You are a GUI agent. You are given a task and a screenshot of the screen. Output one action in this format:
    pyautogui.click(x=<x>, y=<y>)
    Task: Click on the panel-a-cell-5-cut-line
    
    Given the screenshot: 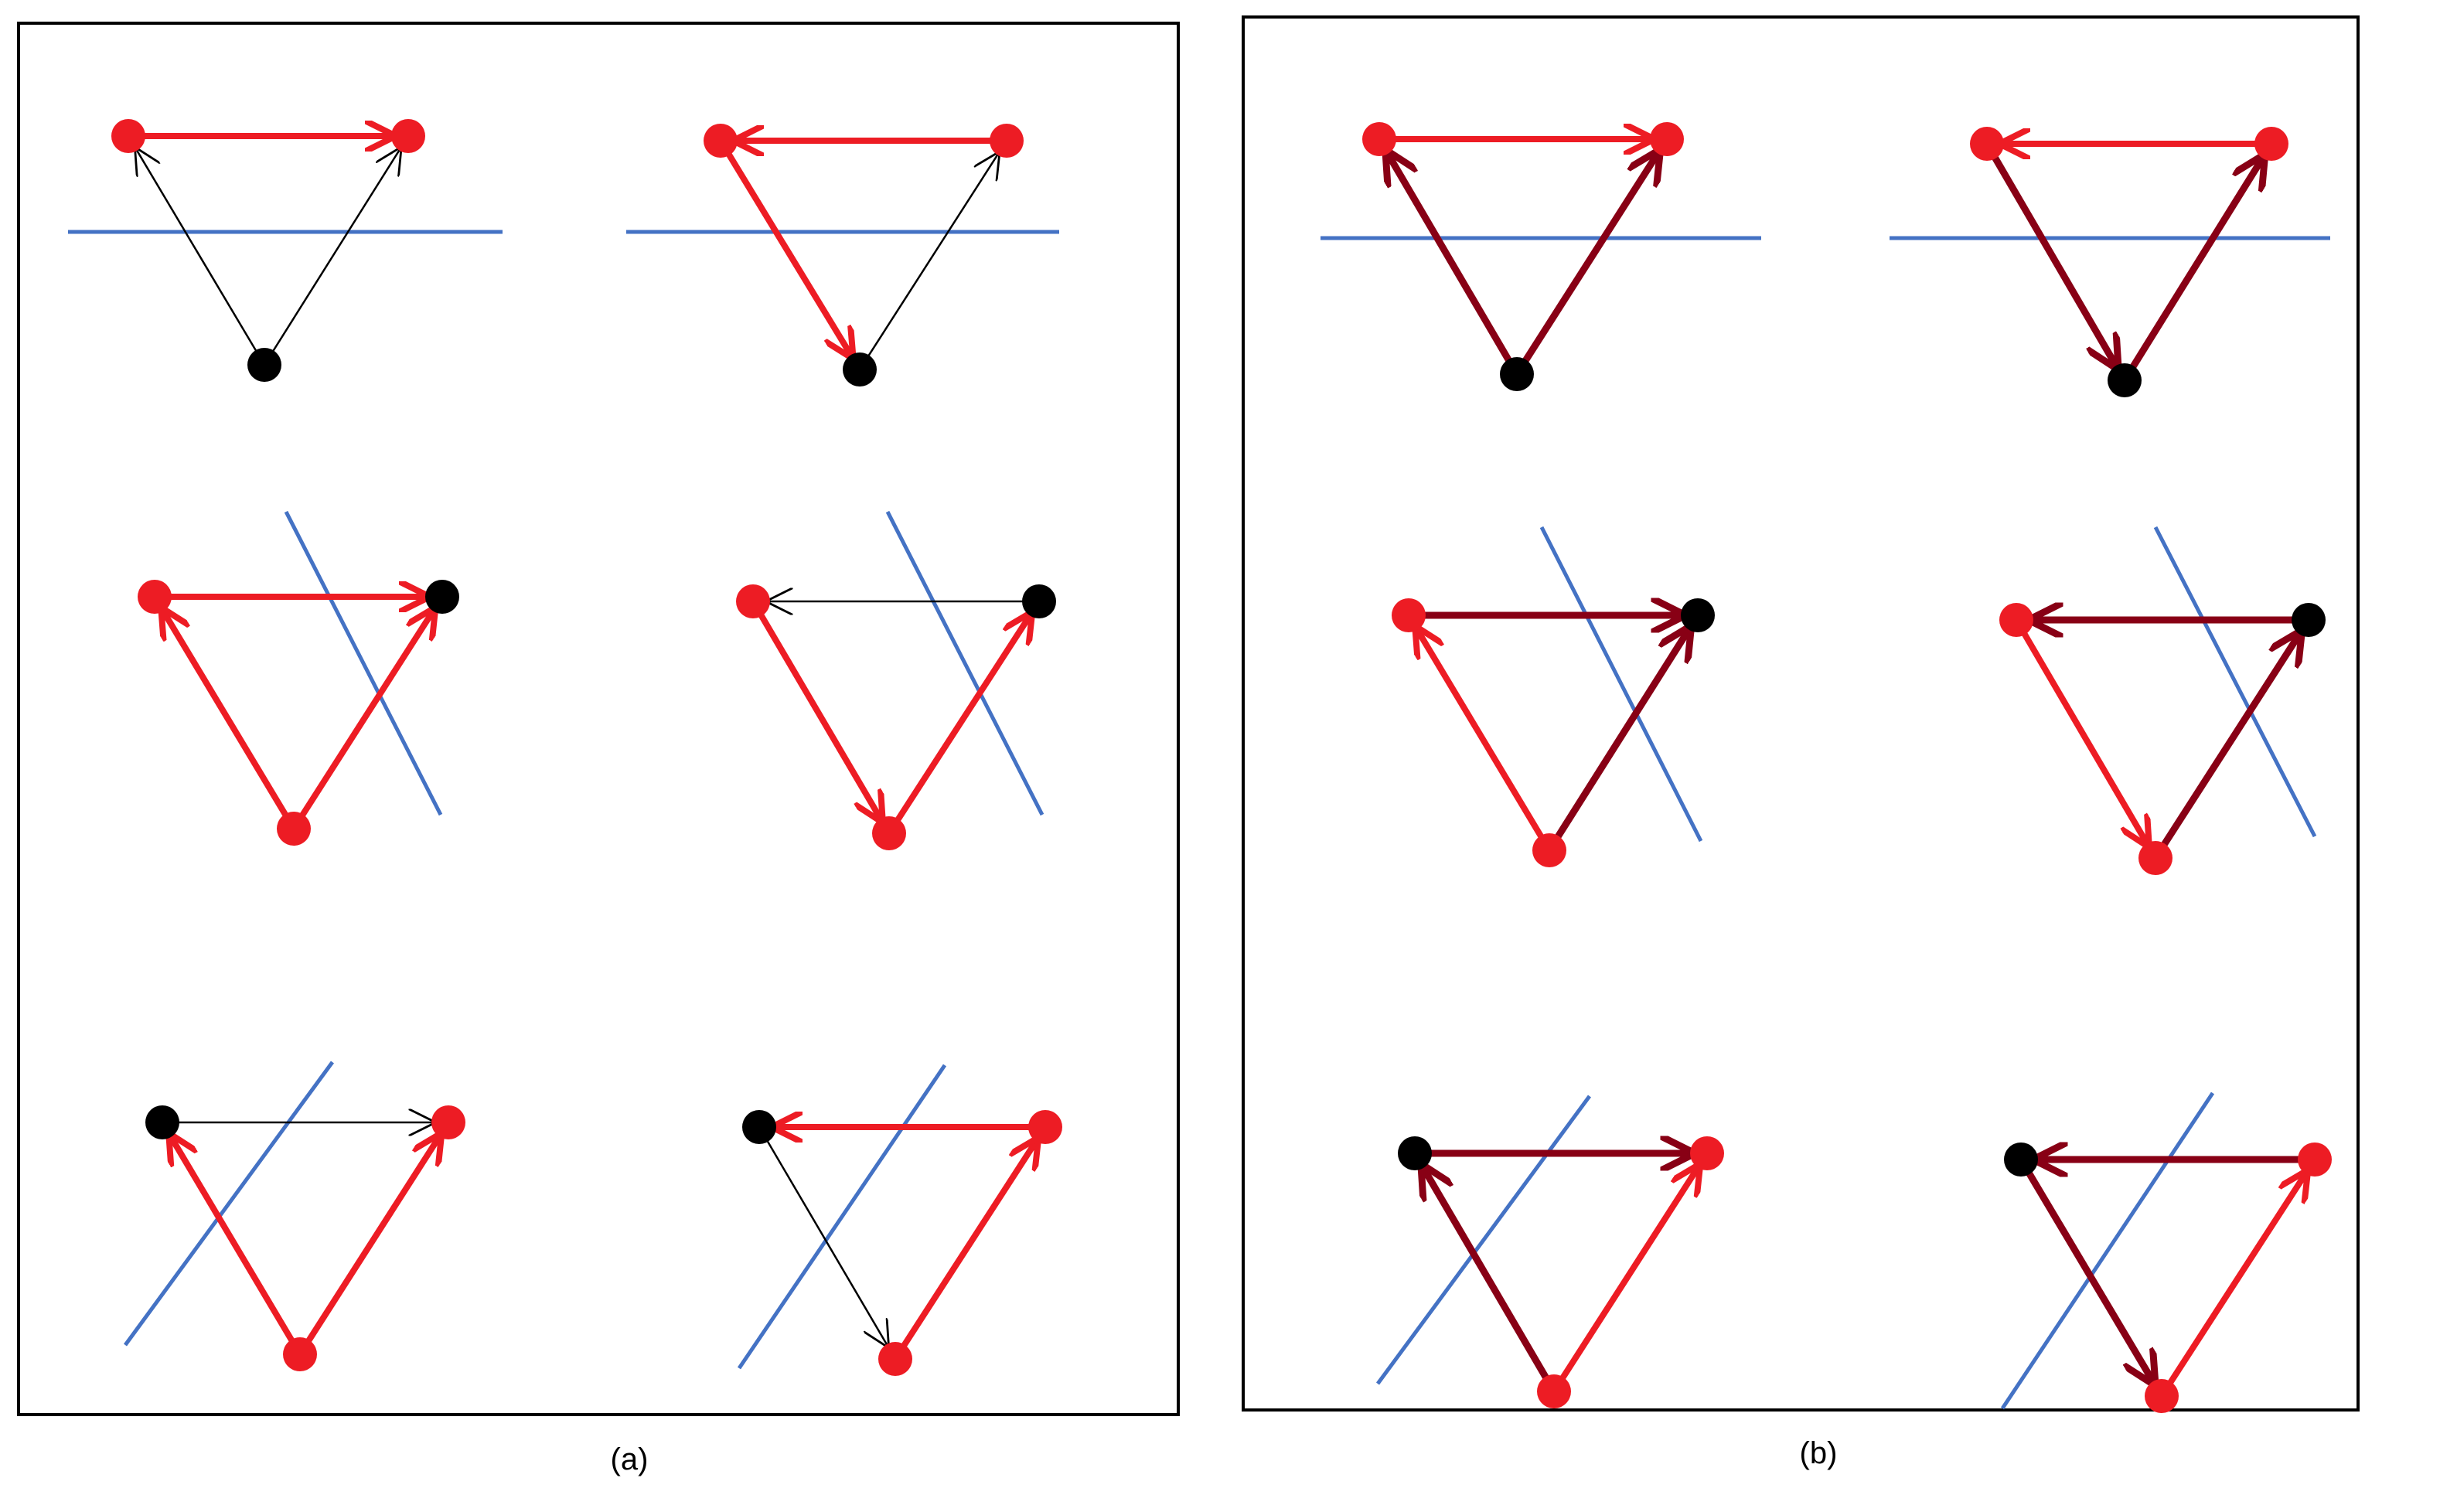 What is the action you would take?
    pyautogui.click(x=229, y=1204)
    